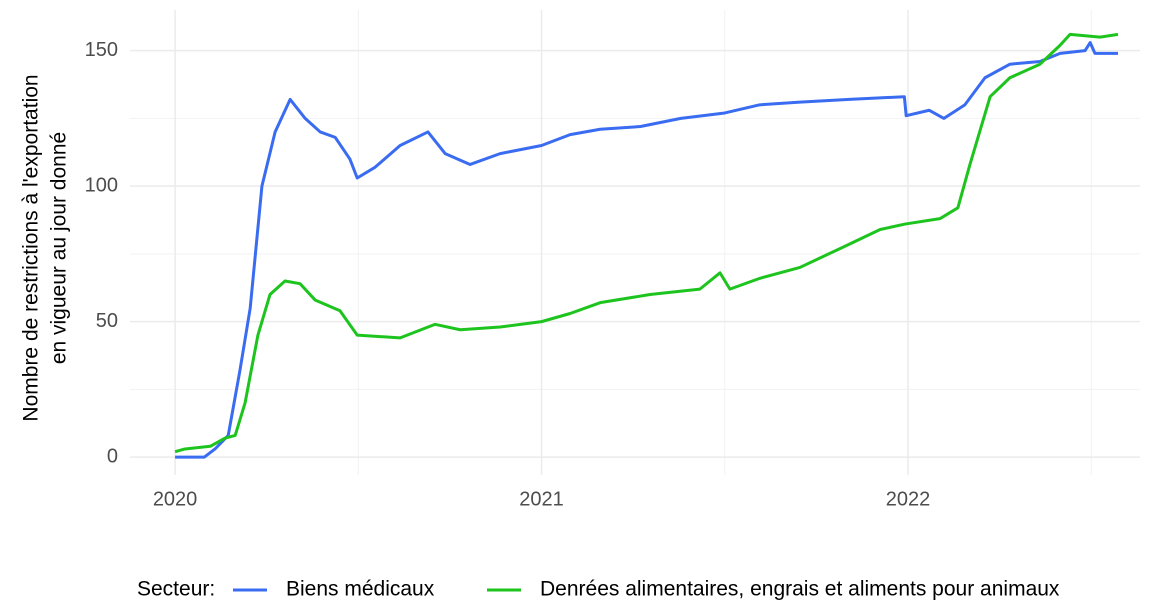  Describe the element at coordinates (101, 50) in the screenshot. I see `y-tick-label: 150` at that location.